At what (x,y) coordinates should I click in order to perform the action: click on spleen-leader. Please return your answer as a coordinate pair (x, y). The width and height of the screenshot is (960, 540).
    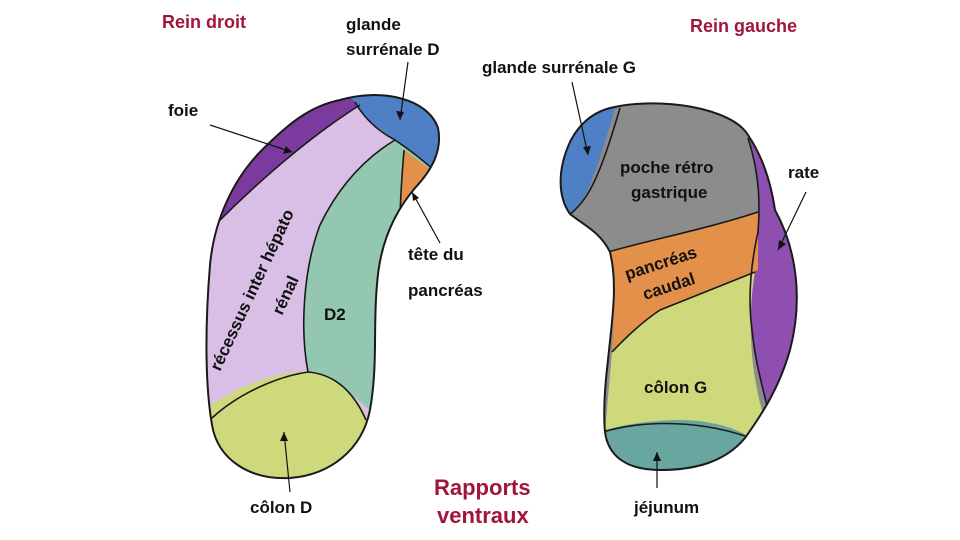
    Looking at the image, I should click on (792, 221).